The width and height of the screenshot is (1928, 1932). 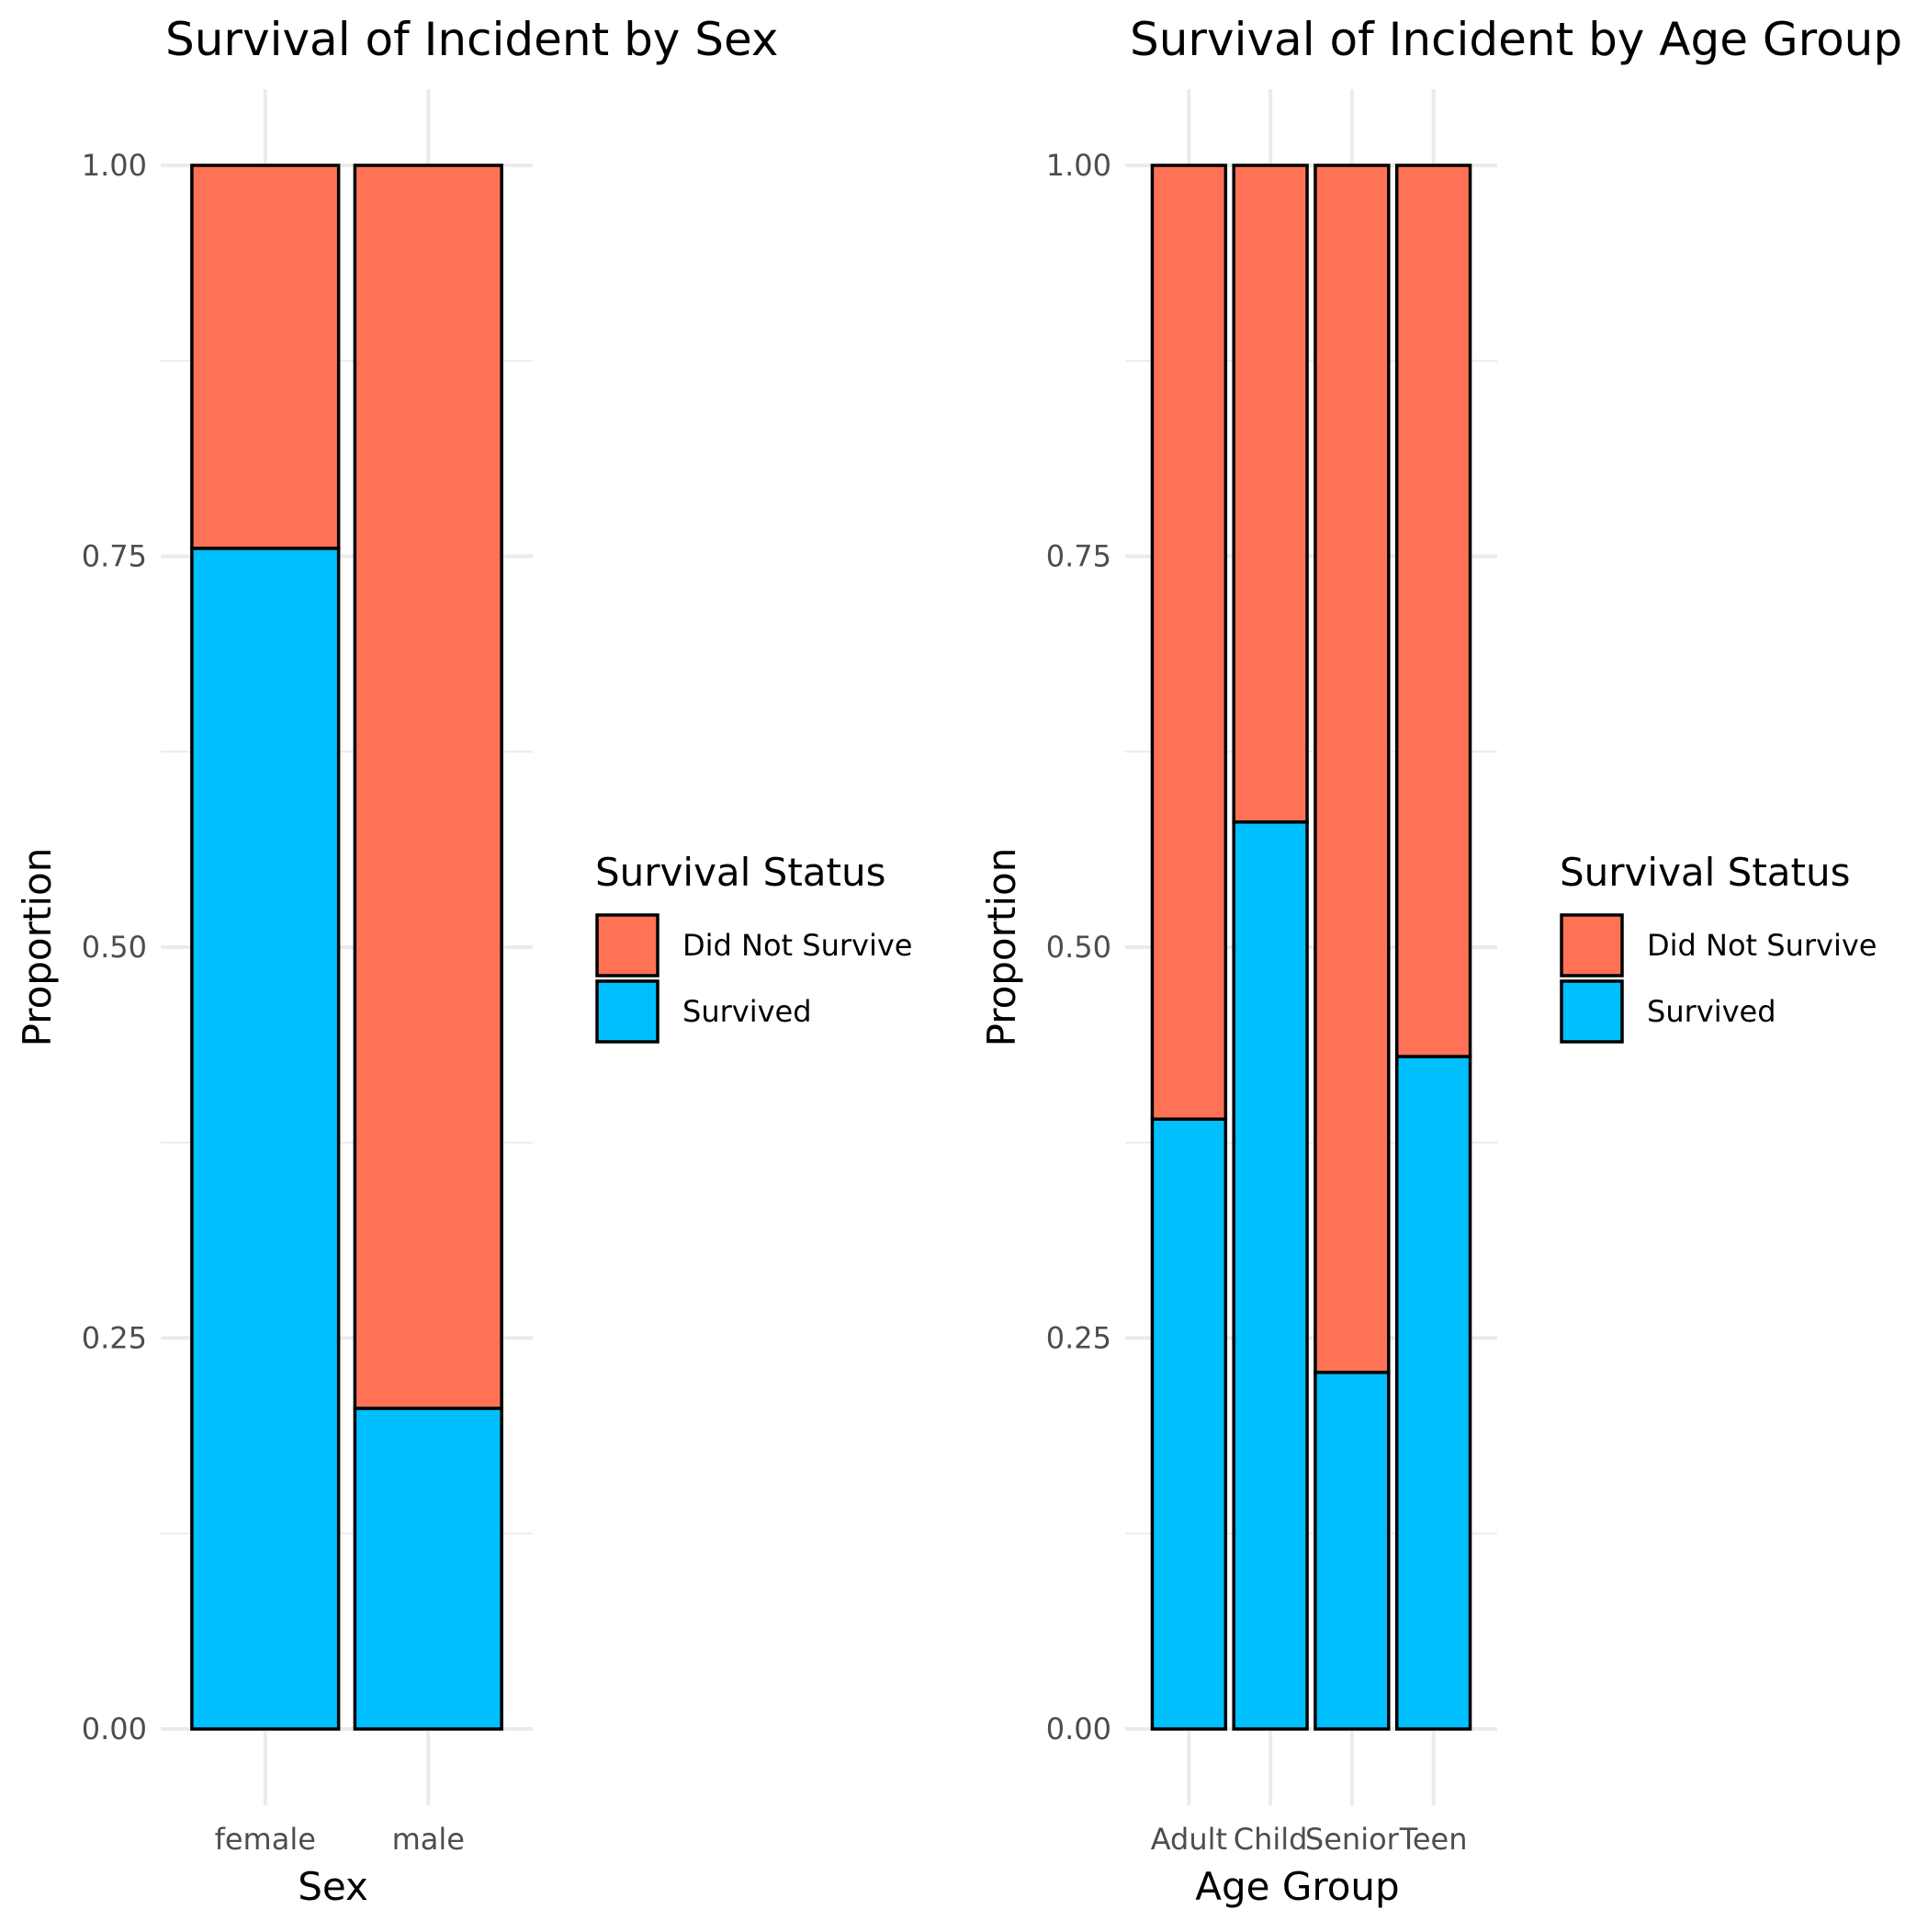 What do you see at coordinates (1189, 642) in the screenshot?
I see `bar-did-not-survive-adult` at bounding box center [1189, 642].